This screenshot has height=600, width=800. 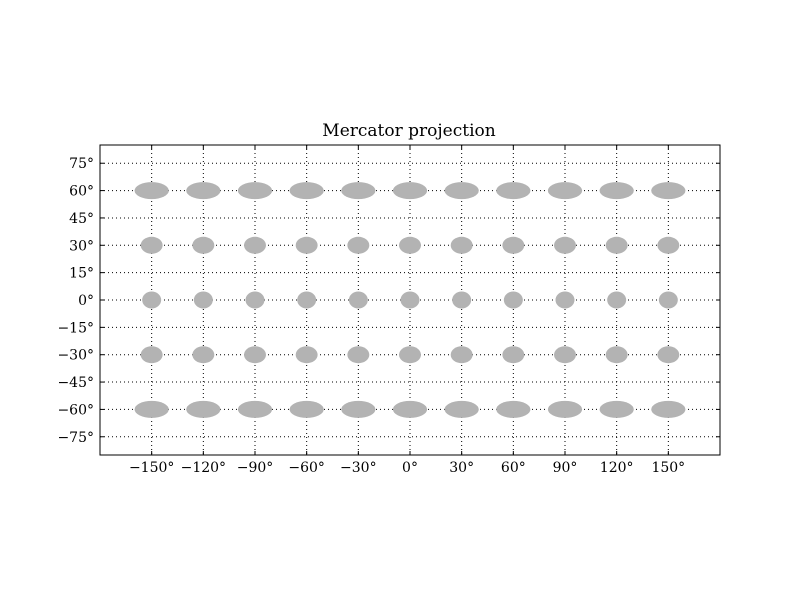 I want to click on x-tick-label: −30°, so click(x=358, y=468).